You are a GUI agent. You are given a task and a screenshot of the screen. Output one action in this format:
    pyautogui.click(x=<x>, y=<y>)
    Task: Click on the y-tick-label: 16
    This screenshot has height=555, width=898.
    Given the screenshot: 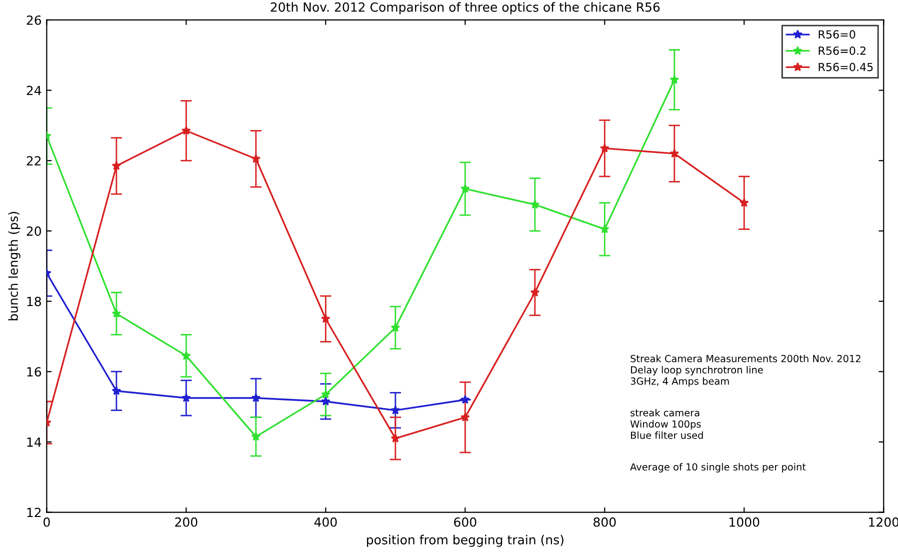 What is the action you would take?
    pyautogui.click(x=34, y=372)
    